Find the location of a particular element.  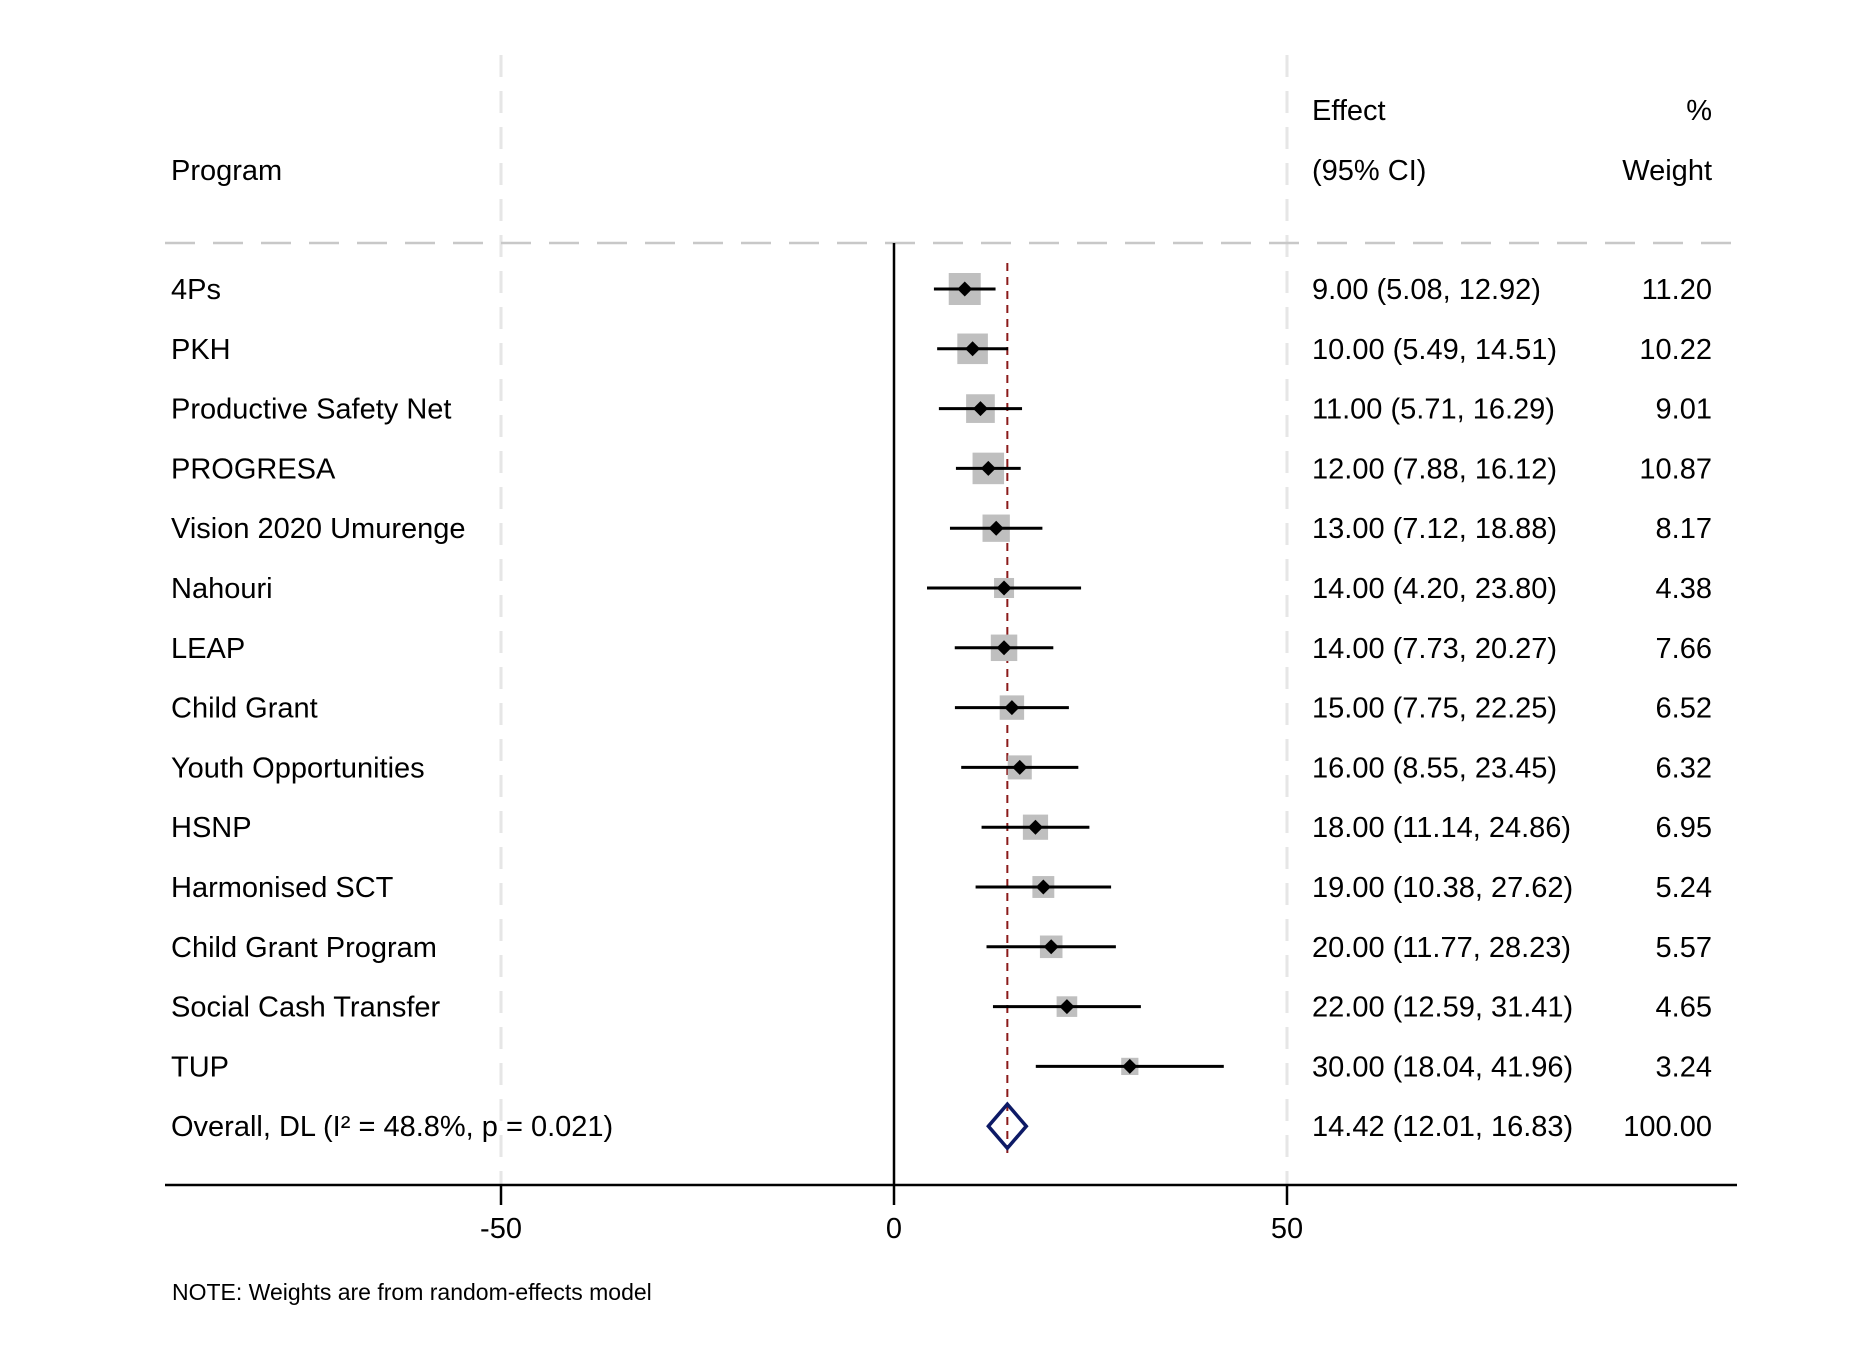

effect-ci-value: 13.00 (7.12, 18.88) is located at coordinates (1434, 529).